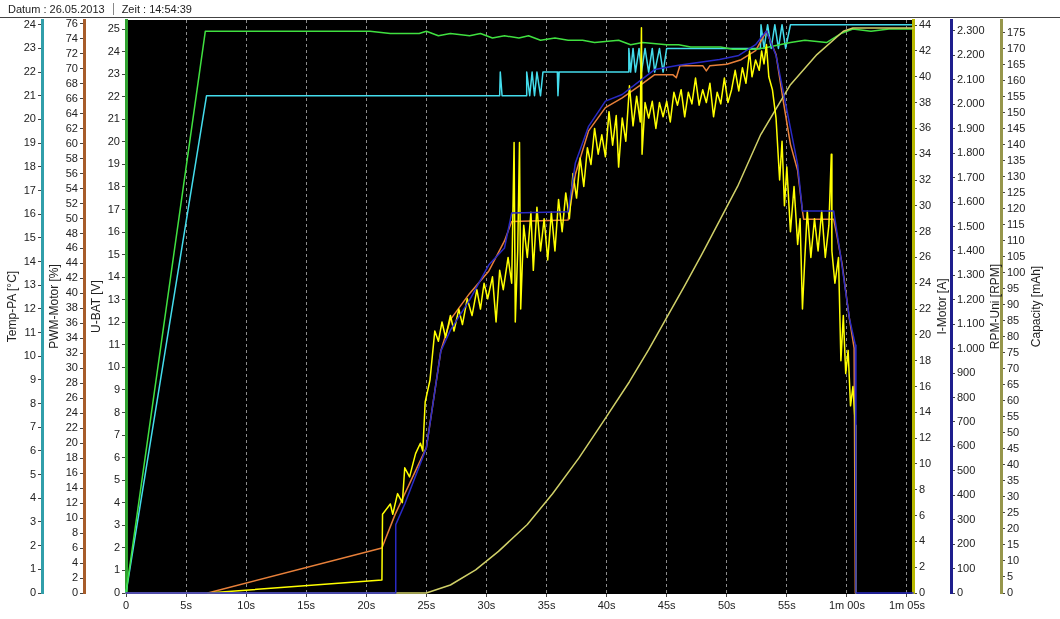 The image size is (1060, 619). Describe the element at coordinates (116, 592) in the screenshot. I see `y3-tick-label: 0` at that location.